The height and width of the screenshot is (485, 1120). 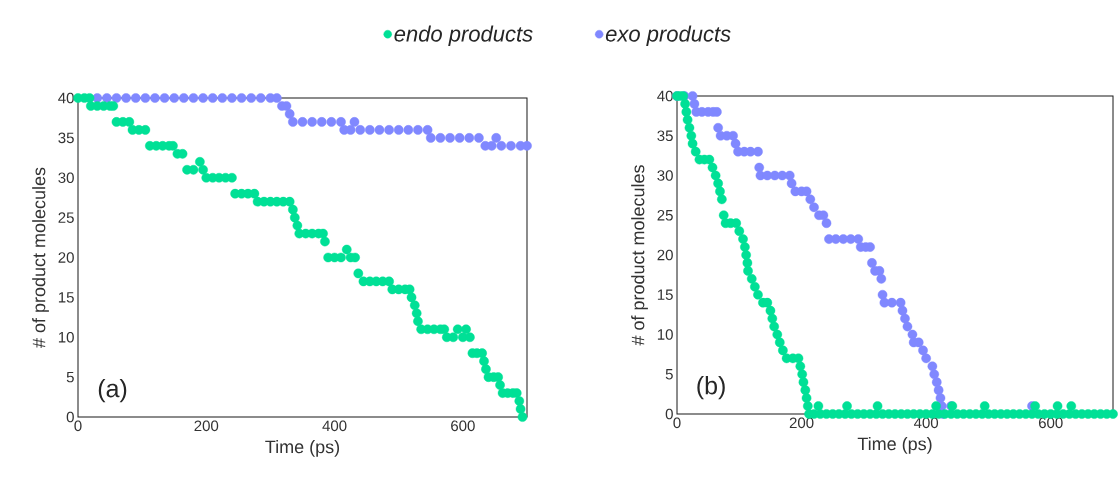 I want to click on annotation: (a), so click(x=112, y=391).